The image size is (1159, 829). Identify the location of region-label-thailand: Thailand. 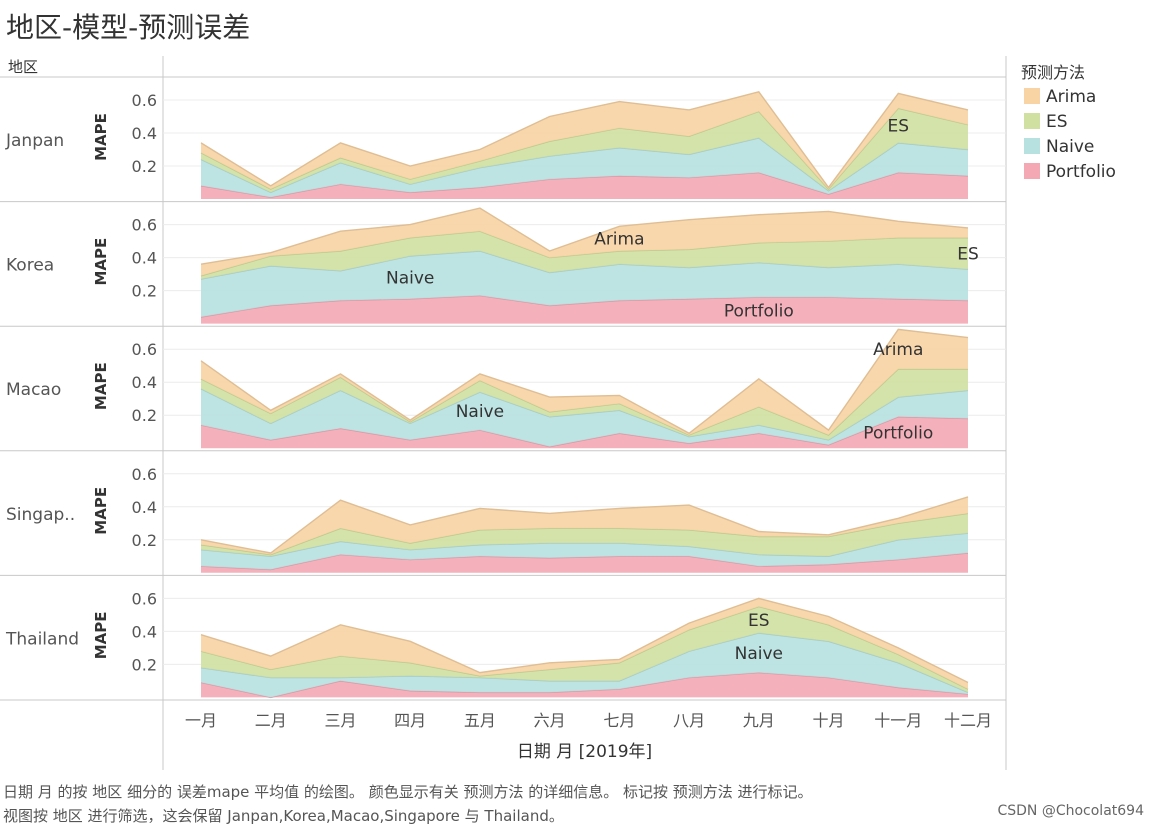
(42, 639).